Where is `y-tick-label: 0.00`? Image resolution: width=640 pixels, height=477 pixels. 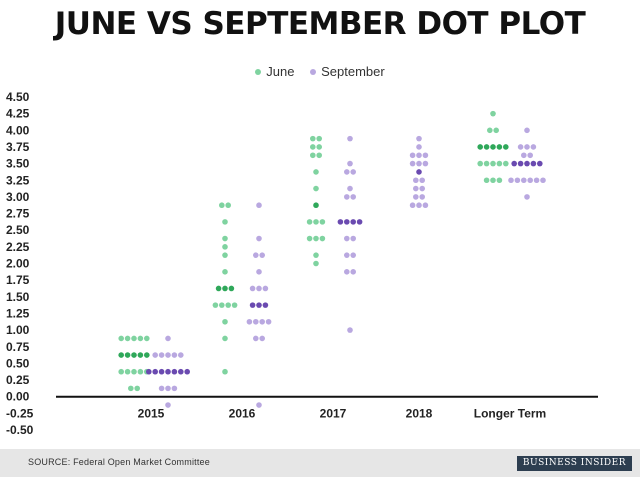 y-tick-label: 0.00 is located at coordinates (18, 397).